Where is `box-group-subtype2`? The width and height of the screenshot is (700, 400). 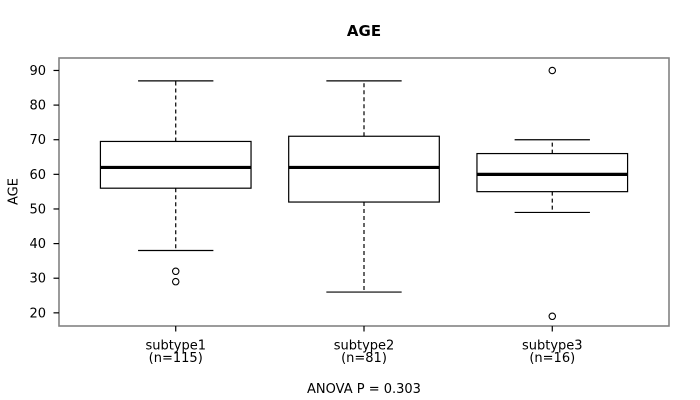 box-group-subtype2 is located at coordinates (364, 186).